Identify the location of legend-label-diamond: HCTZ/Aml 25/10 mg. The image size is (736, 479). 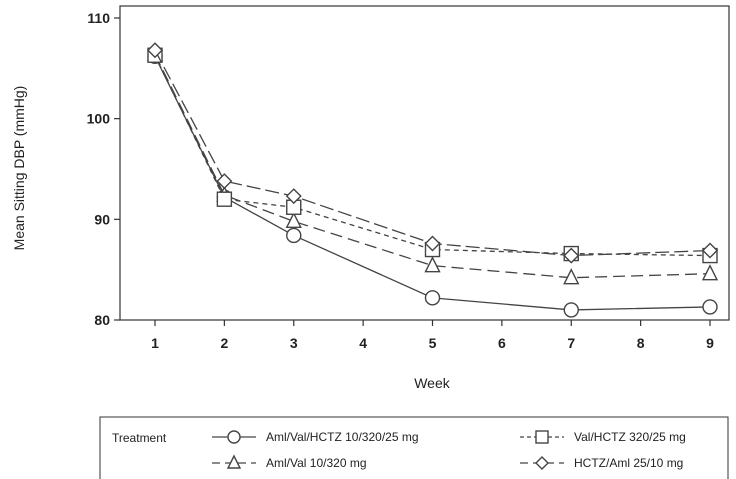
(628, 463).